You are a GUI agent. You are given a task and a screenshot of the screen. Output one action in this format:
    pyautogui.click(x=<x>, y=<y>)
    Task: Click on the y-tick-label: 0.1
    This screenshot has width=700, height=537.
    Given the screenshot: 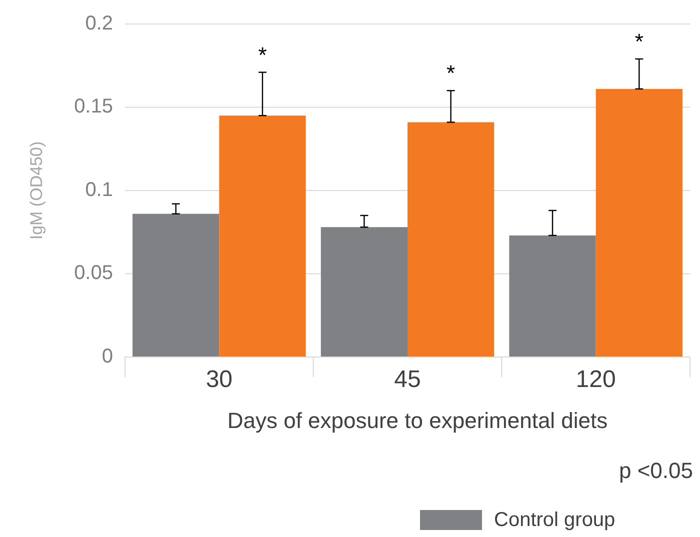 What is the action you would take?
    pyautogui.click(x=99, y=189)
    